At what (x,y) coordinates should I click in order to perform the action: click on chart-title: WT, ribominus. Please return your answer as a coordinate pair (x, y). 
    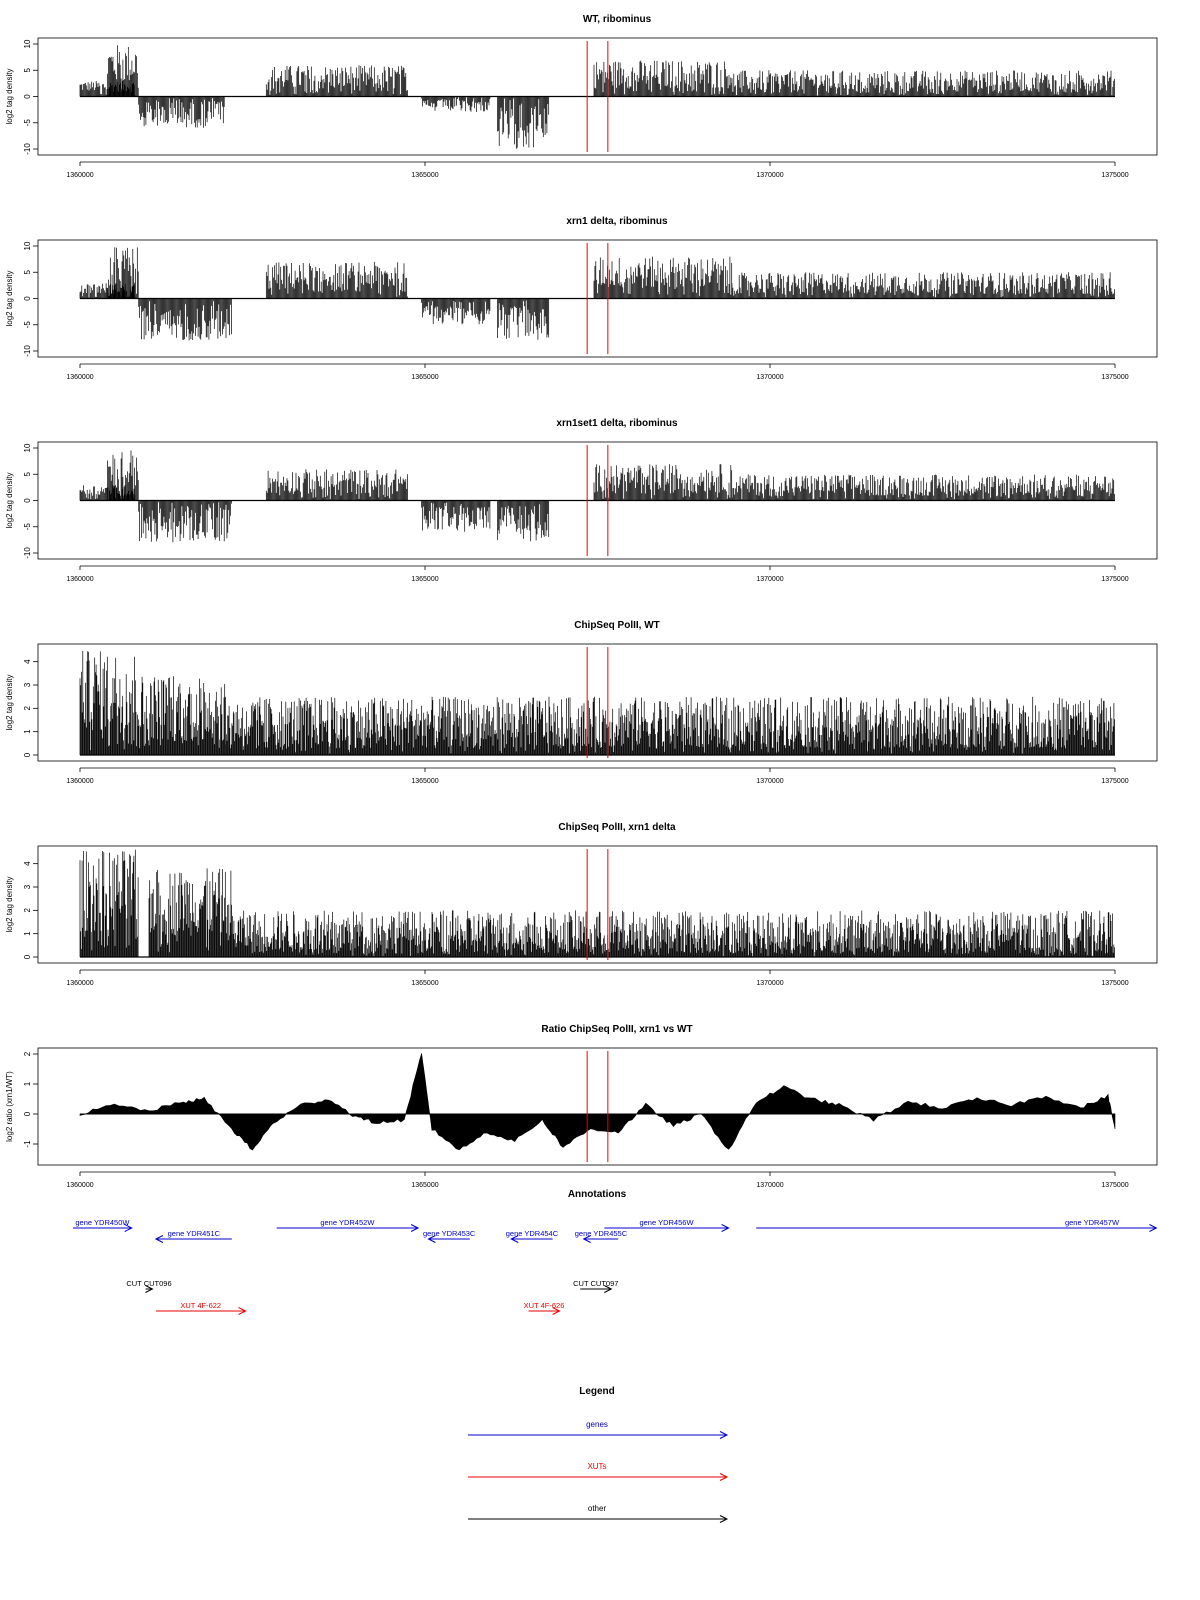
    Looking at the image, I should click on (617, 19).